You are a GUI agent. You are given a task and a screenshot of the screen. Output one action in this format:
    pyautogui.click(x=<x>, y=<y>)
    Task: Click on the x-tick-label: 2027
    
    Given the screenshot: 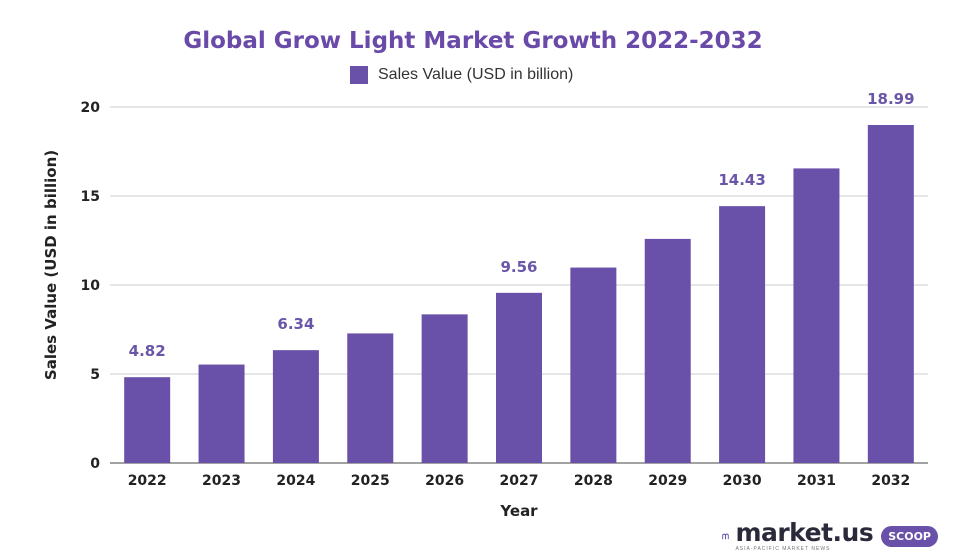 What is the action you would take?
    pyautogui.click(x=519, y=481)
    